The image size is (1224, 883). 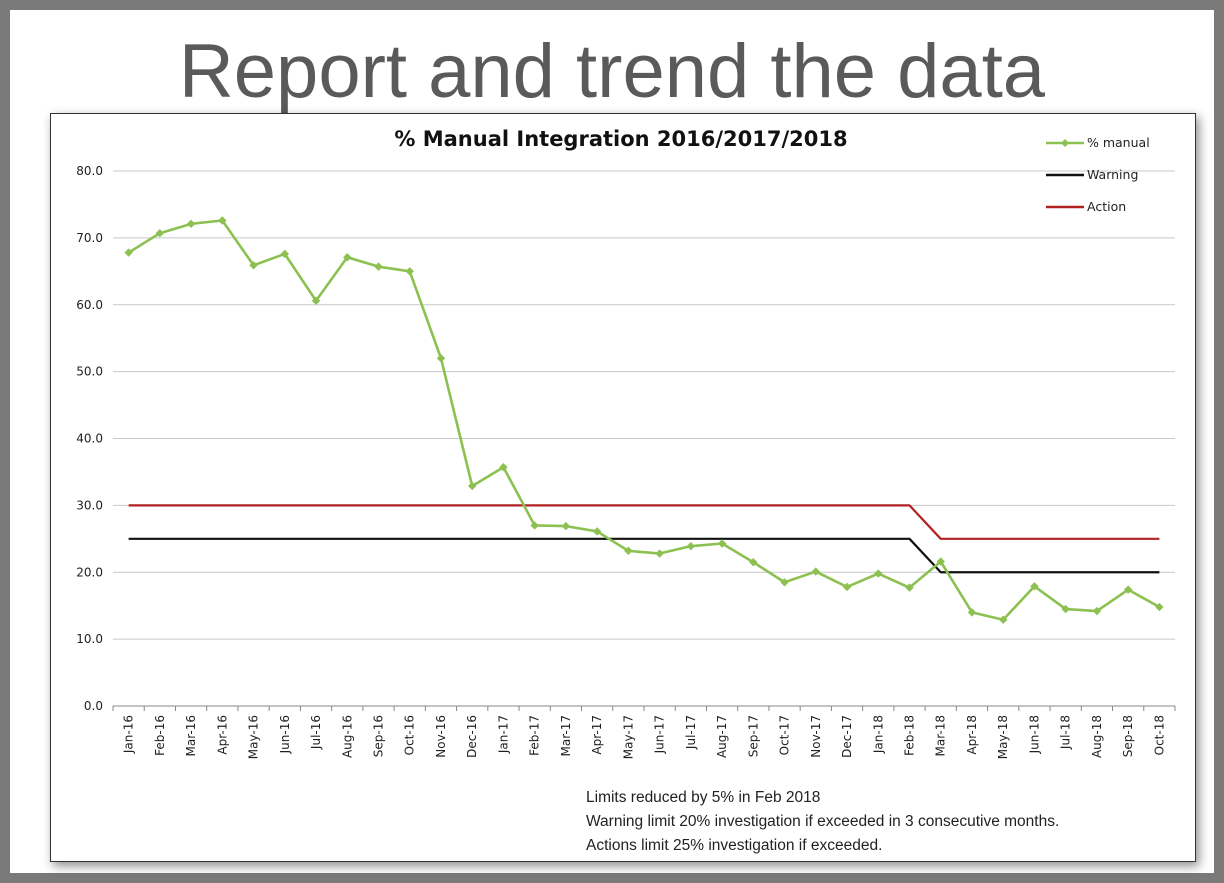 I want to click on x-tick-label: Sep-16, so click(x=379, y=736).